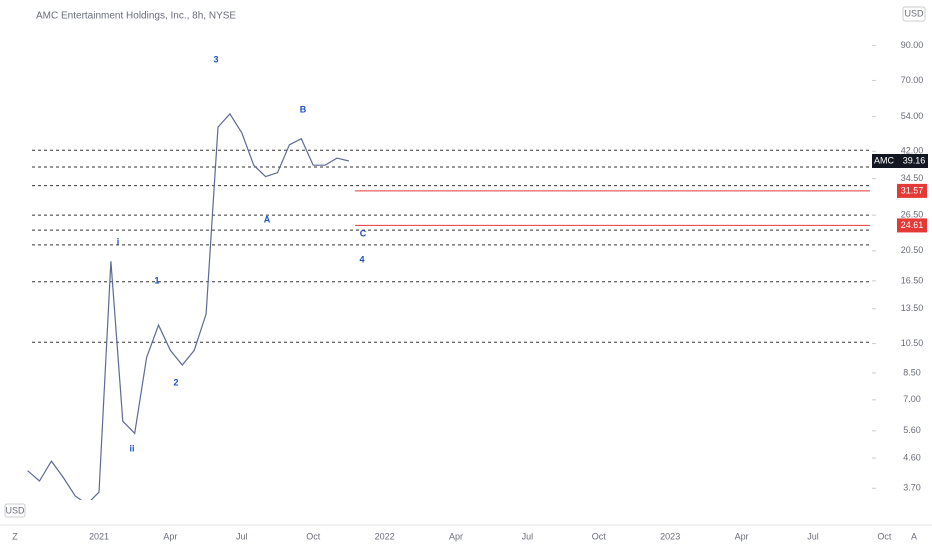 This screenshot has height=550, width=932. I want to click on x-tick-label: 2022, so click(385, 536).